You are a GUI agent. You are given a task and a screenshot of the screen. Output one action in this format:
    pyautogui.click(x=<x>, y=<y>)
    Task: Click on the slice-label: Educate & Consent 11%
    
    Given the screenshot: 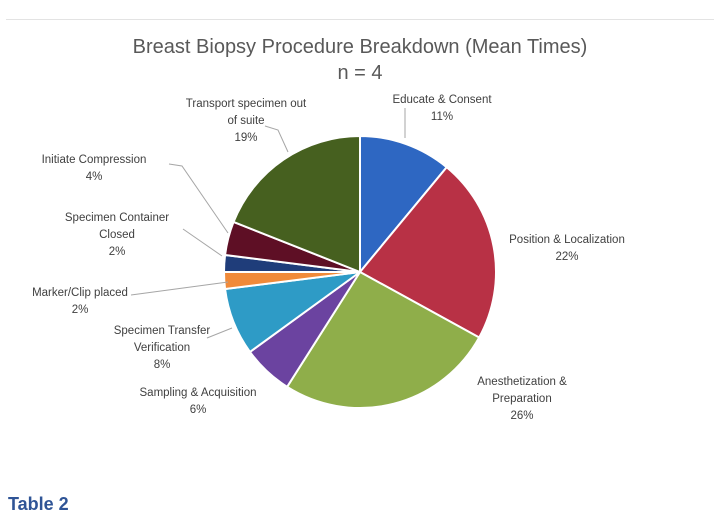 What is the action you would take?
    pyautogui.click(x=442, y=108)
    